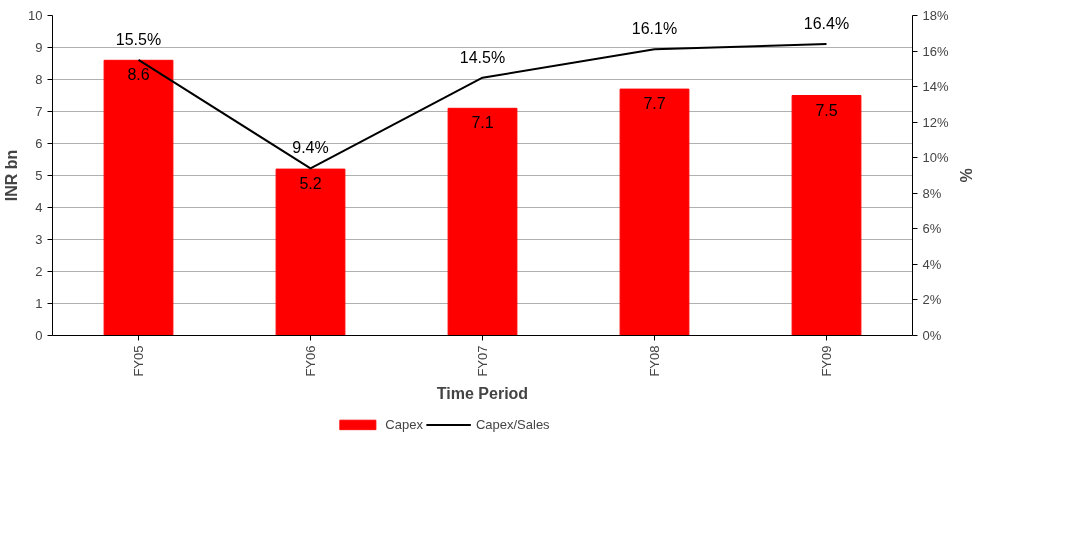 The width and height of the screenshot is (1069, 550). Describe the element at coordinates (138, 39) in the screenshot. I see `data-label: 15.5%` at that location.